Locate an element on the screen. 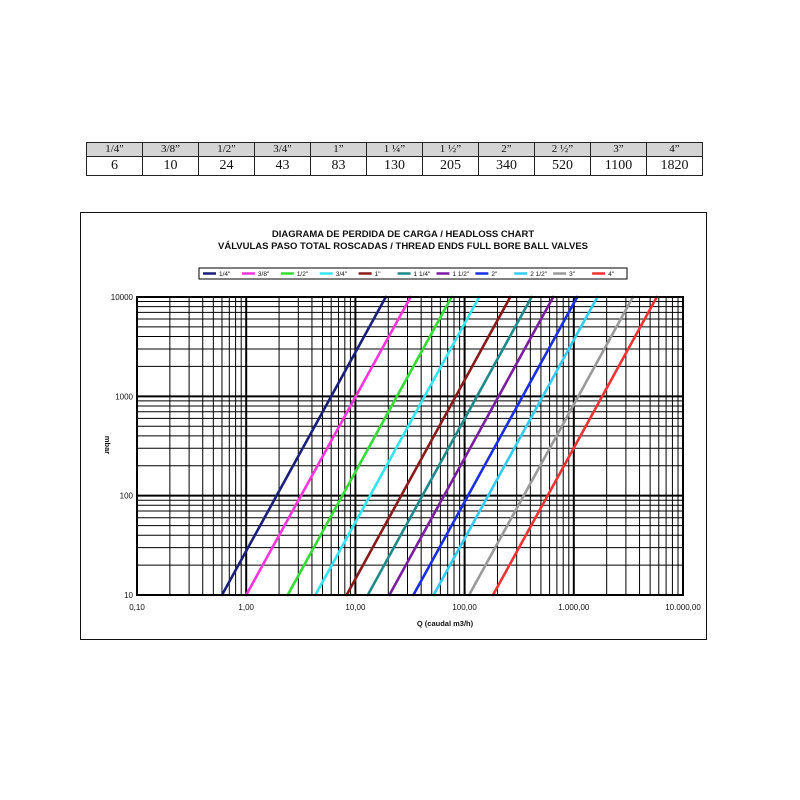  x-tick-label: 0,10 is located at coordinates (137, 607).